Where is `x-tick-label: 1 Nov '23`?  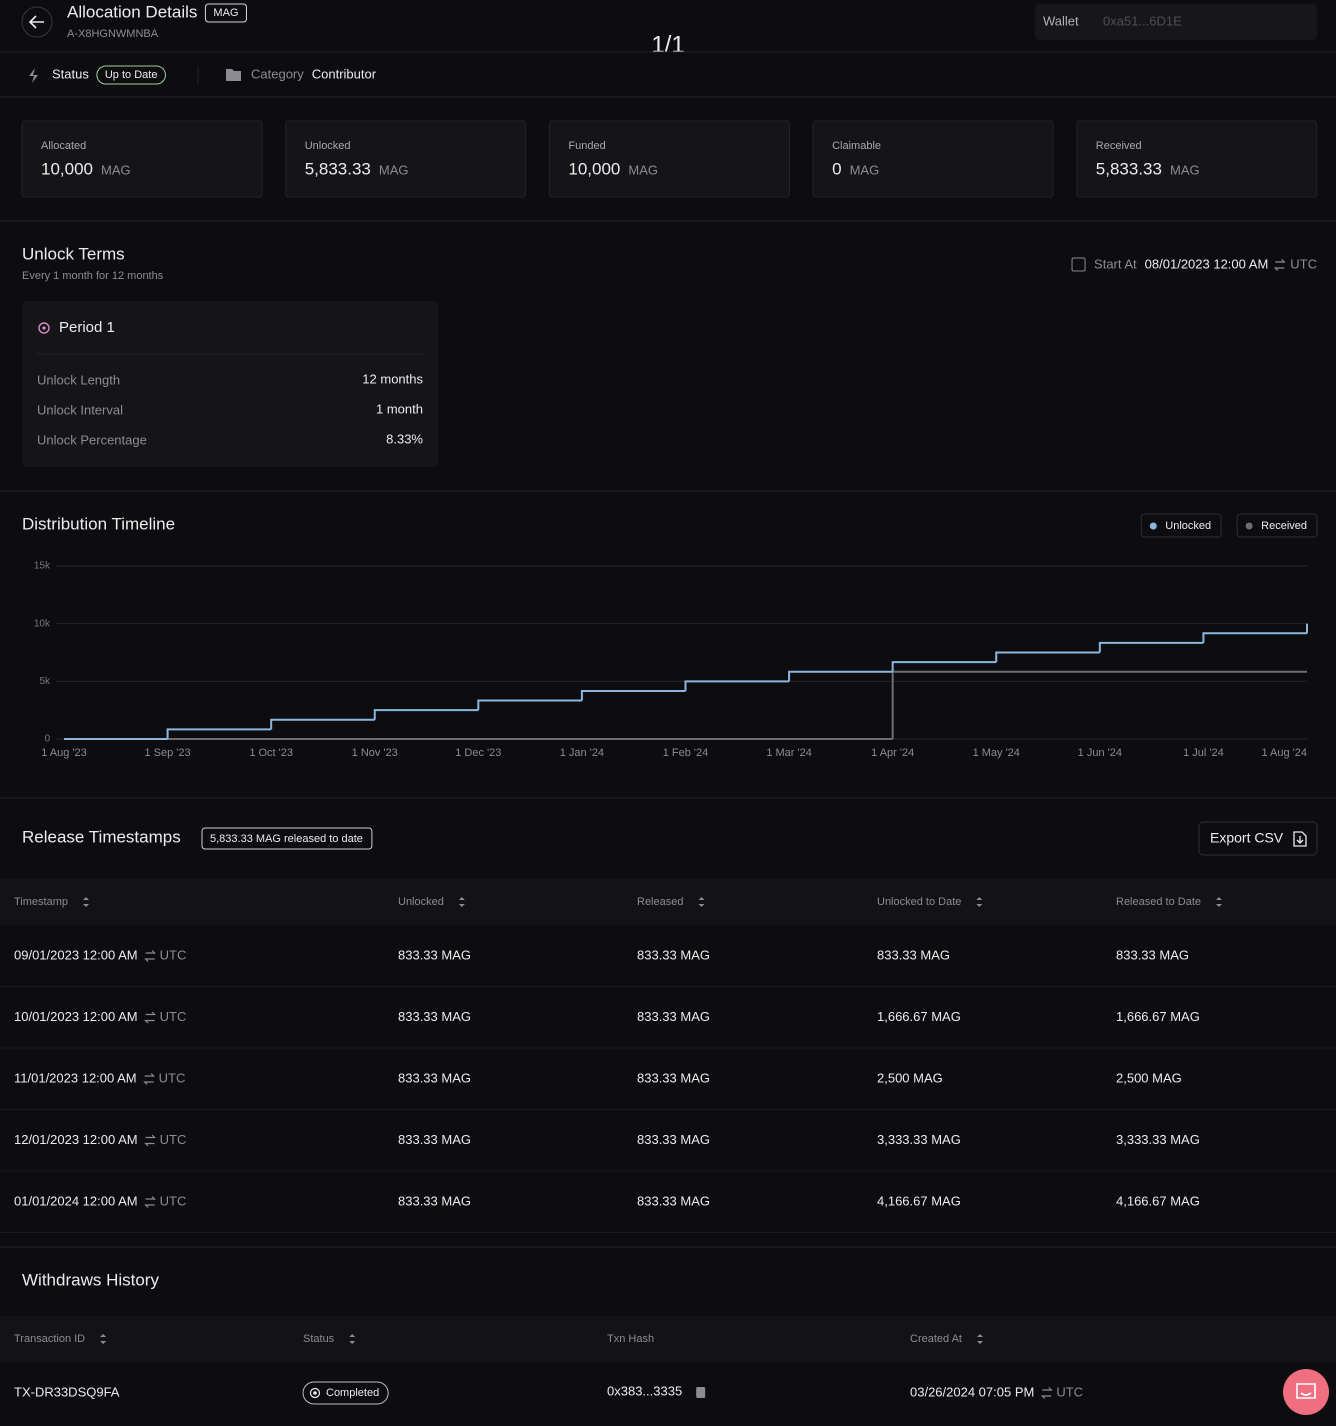
x-tick-label: 1 Nov '23 is located at coordinates (375, 753).